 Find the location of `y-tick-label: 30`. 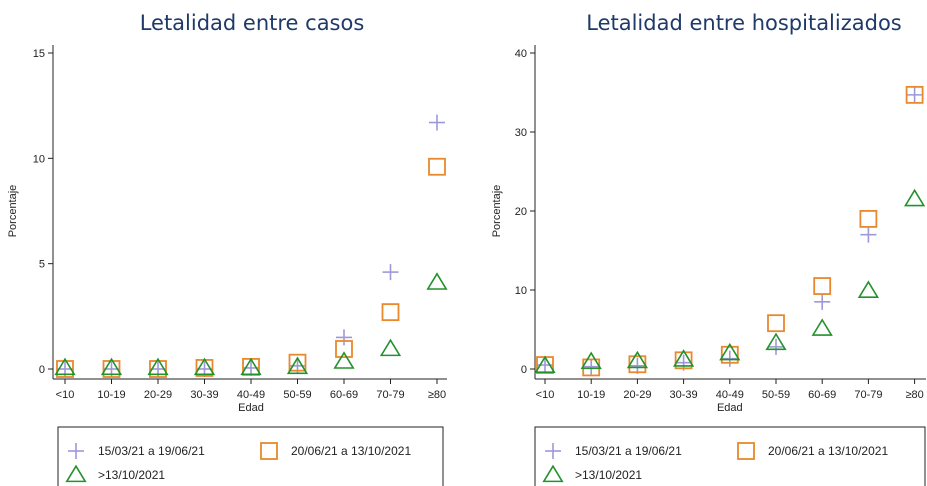

y-tick-label: 30 is located at coordinates (521, 133).